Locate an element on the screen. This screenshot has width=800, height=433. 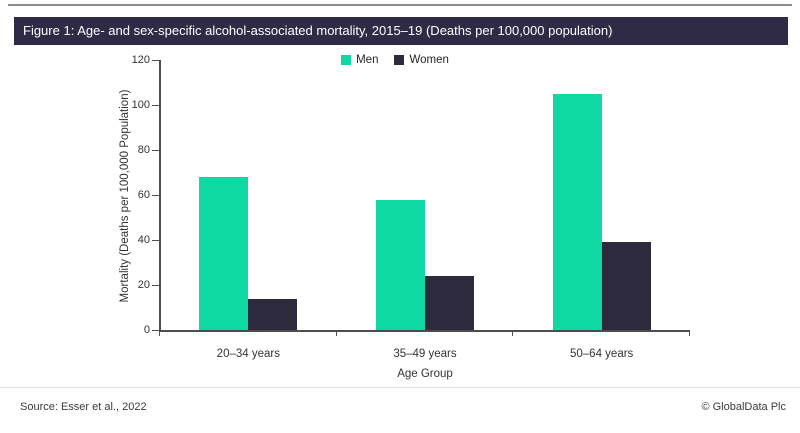
y-tick-label: 0 is located at coordinates (146, 330).